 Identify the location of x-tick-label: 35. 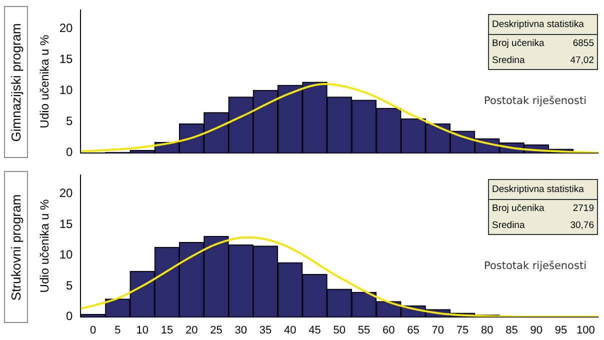
(265, 330).